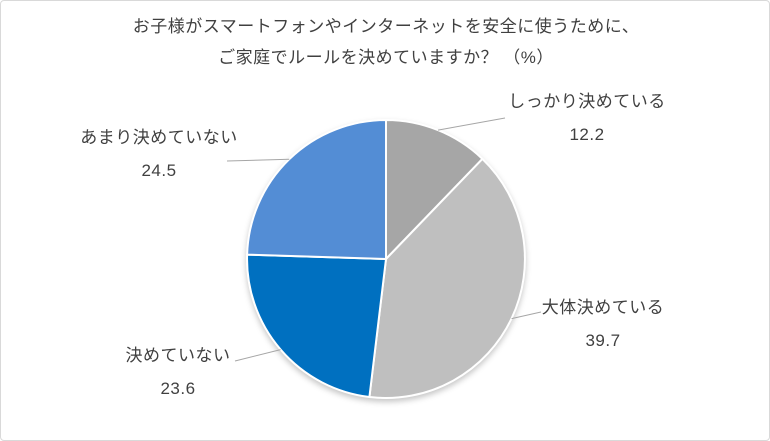  I want to click on chart-title-line2: ご家庭でルールを決めていますか？ （%）, so click(386, 57).